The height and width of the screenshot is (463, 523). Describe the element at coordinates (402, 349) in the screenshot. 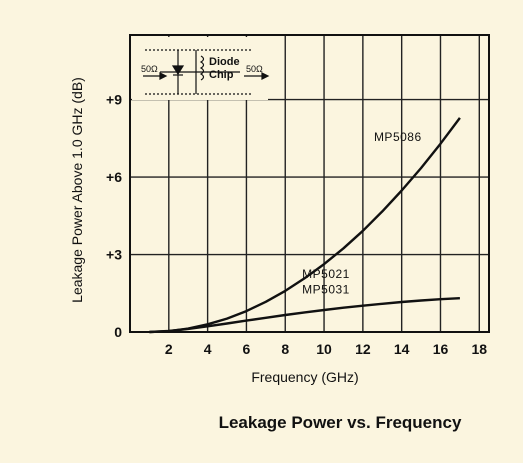

I see `x-tick-label: 14` at that location.